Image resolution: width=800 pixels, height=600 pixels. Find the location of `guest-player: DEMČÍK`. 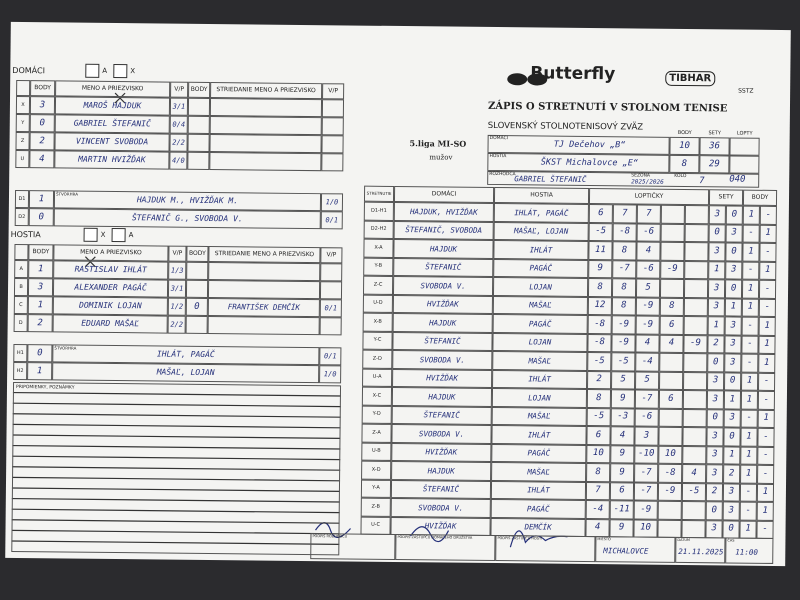

guest-player: DEMČÍK is located at coordinates (538, 527).